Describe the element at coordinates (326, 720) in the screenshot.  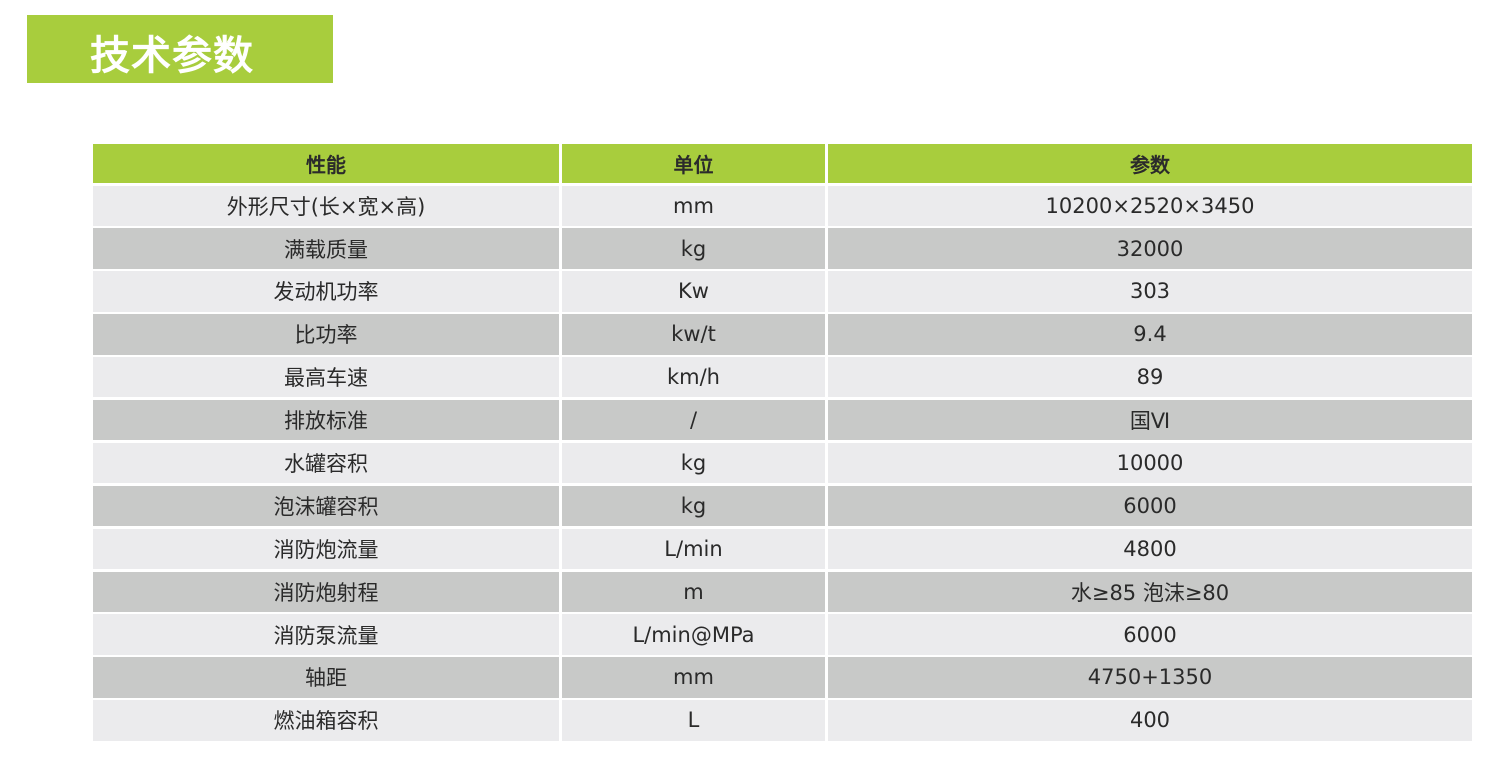
I see `performance-cell: 燃油箱容积` at that location.